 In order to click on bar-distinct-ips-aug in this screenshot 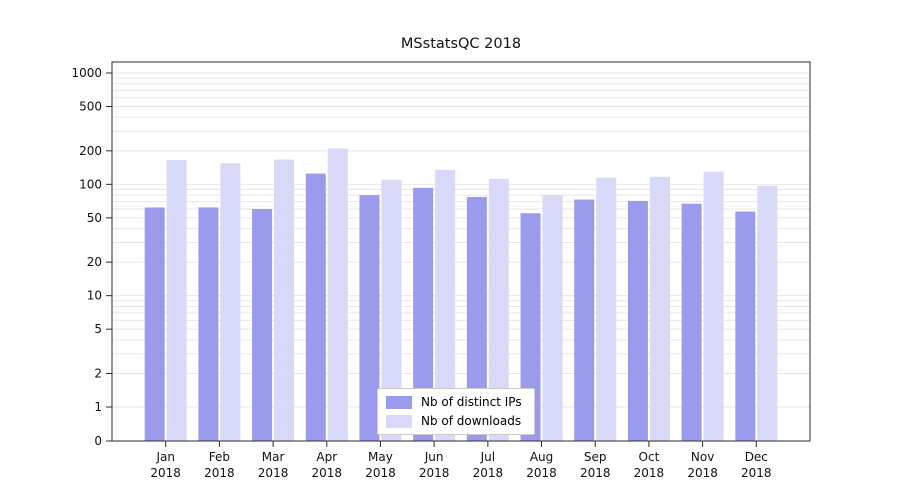, I will do `click(530, 327)`.